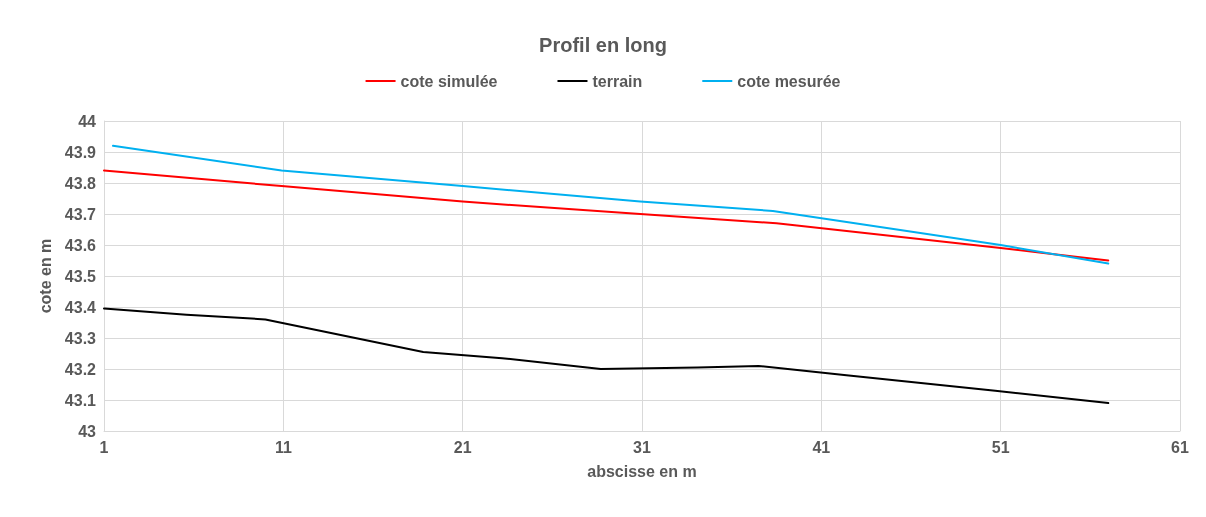 This screenshot has height=517, width=1206. Describe the element at coordinates (80, 152) in the screenshot. I see `y-tick-label: 43.9` at that location.